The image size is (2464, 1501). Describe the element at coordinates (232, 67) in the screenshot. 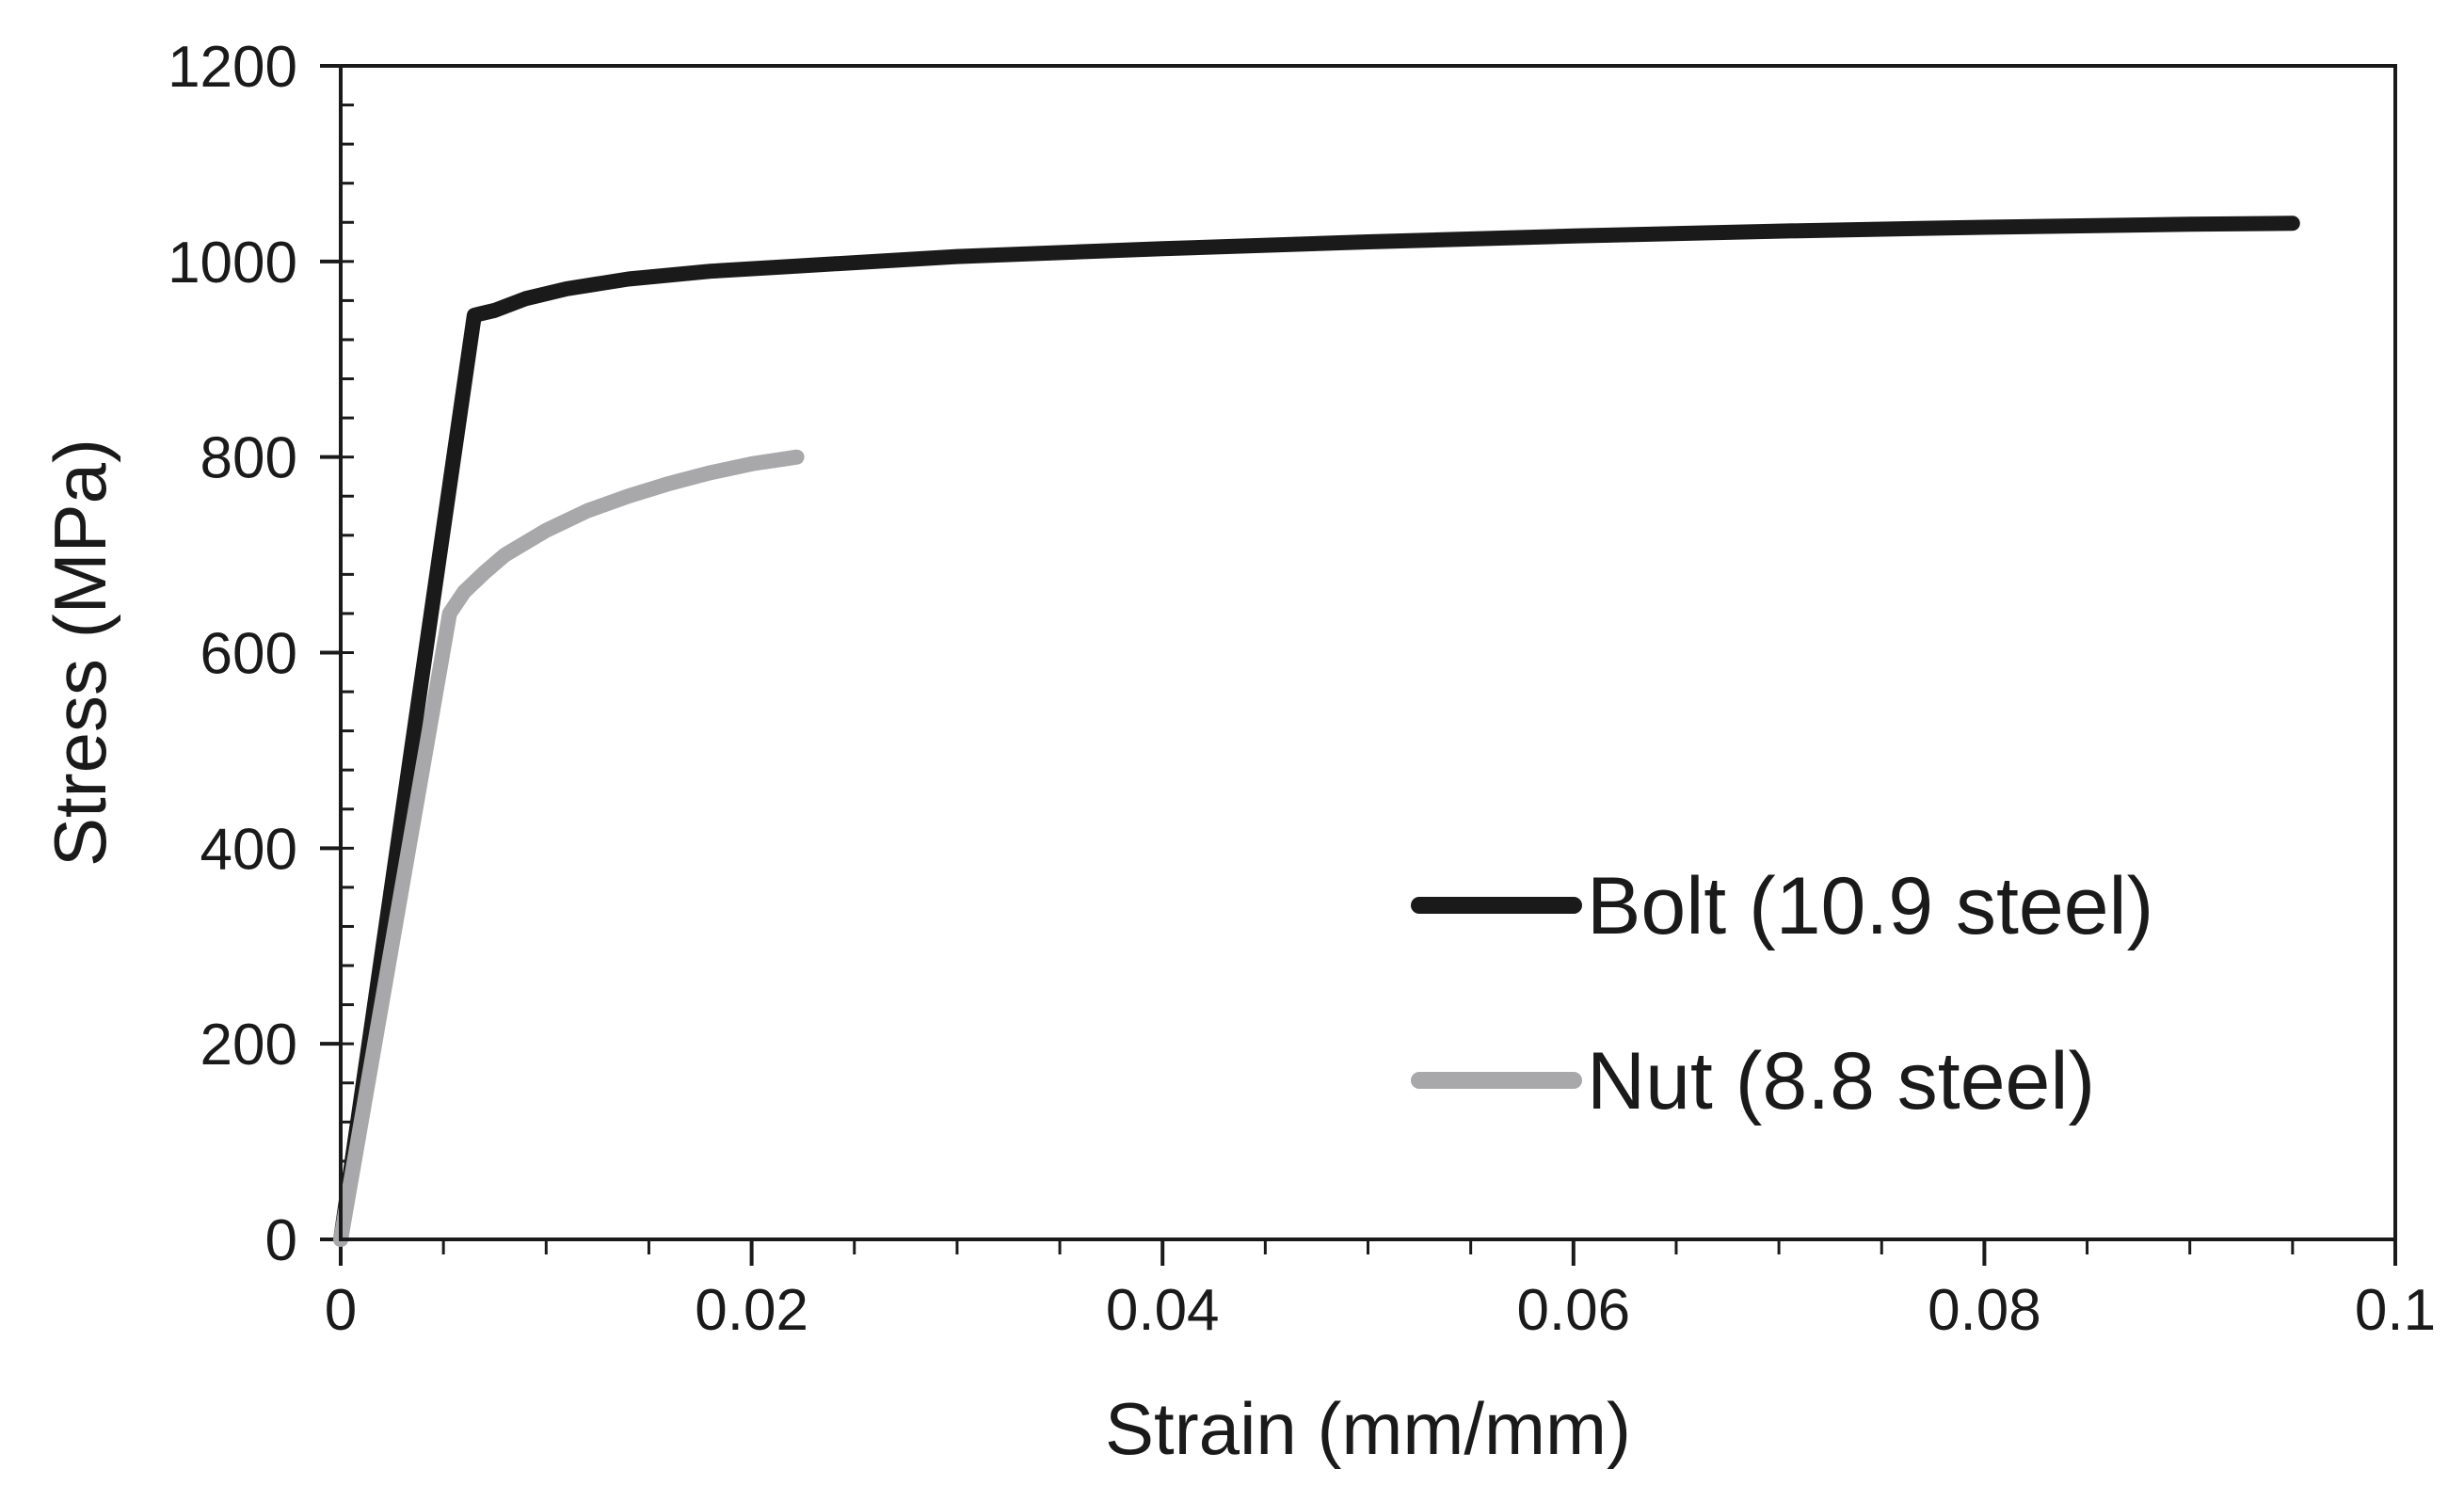

I see `y-tick-label: 1200` at that location.